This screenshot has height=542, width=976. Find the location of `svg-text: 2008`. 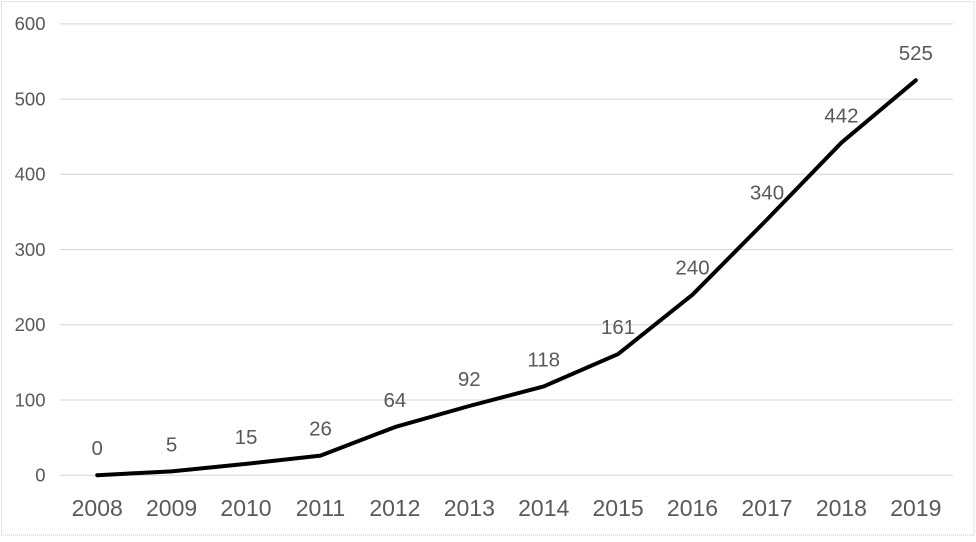

svg-text: 2008 is located at coordinates (97, 508).